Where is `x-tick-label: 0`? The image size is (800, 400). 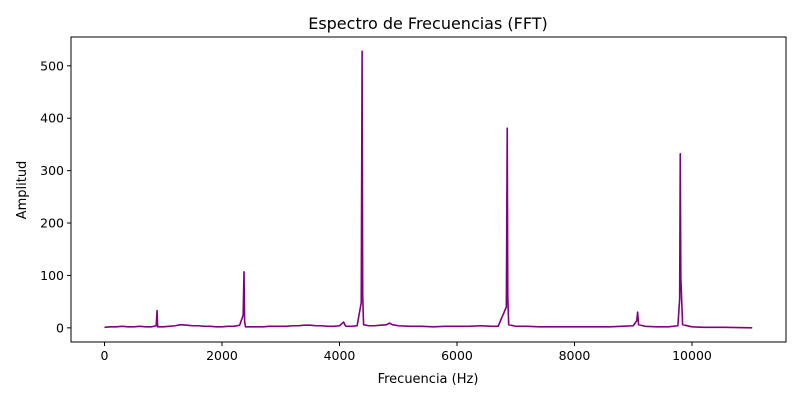 x-tick-label: 0 is located at coordinates (105, 355).